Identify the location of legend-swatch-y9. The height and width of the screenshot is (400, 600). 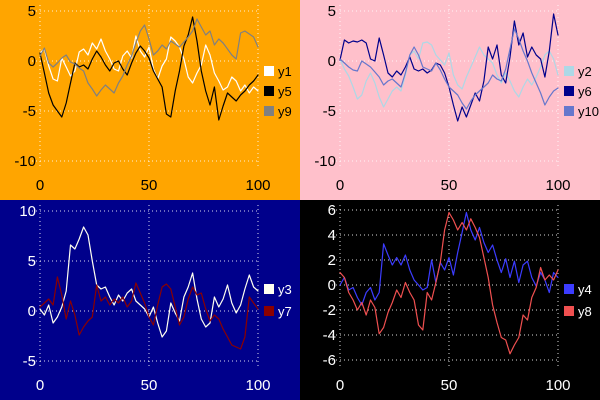
(269, 111).